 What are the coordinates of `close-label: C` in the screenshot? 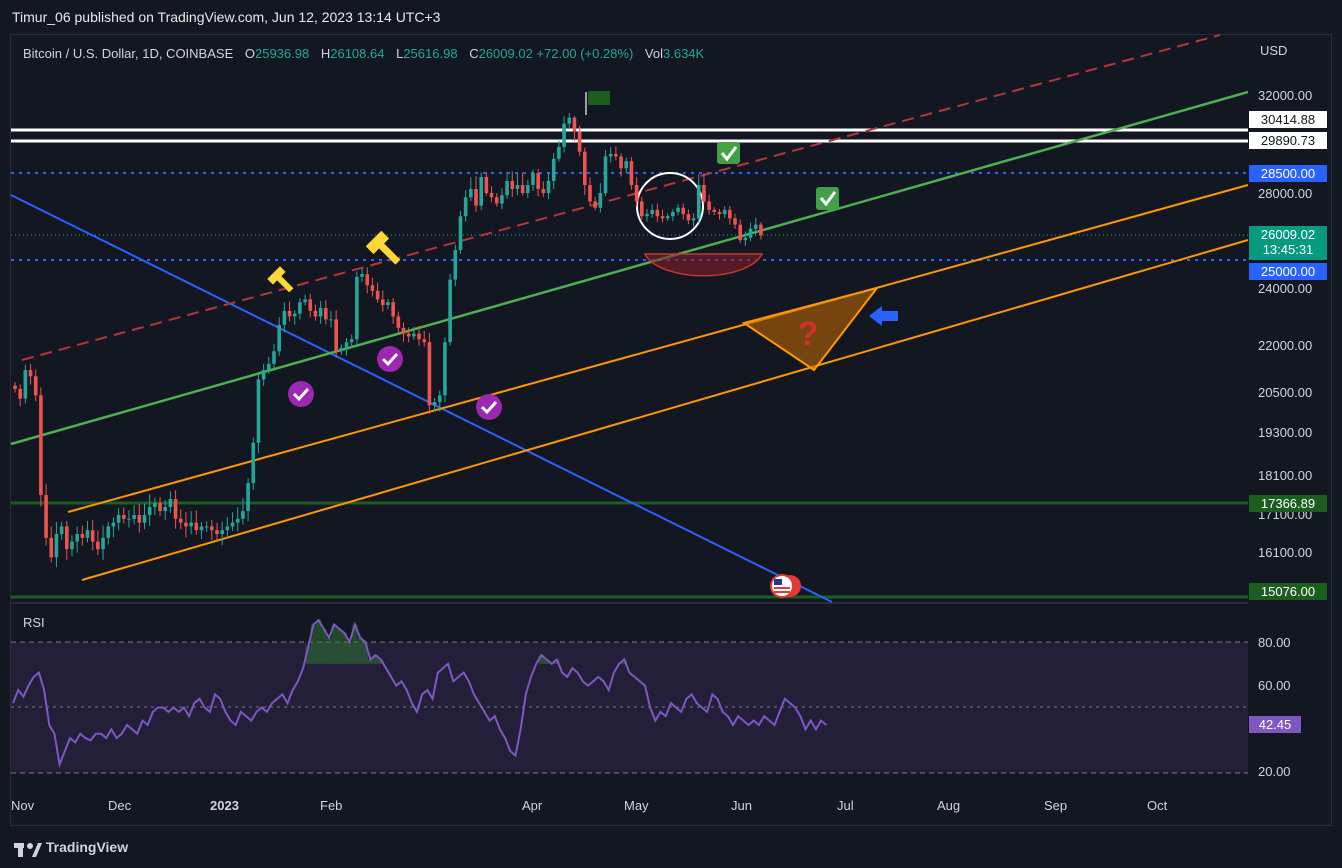 It's located at (474, 53).